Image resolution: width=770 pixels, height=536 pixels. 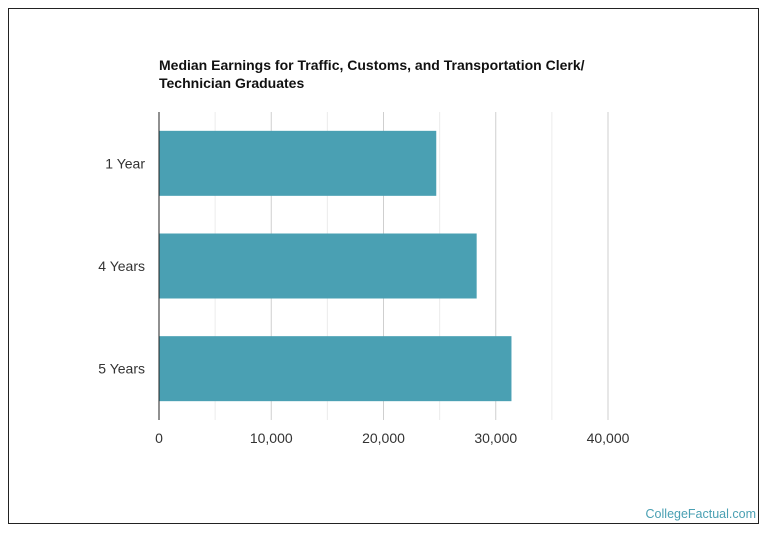 I want to click on bar-1-year, so click(x=298, y=163).